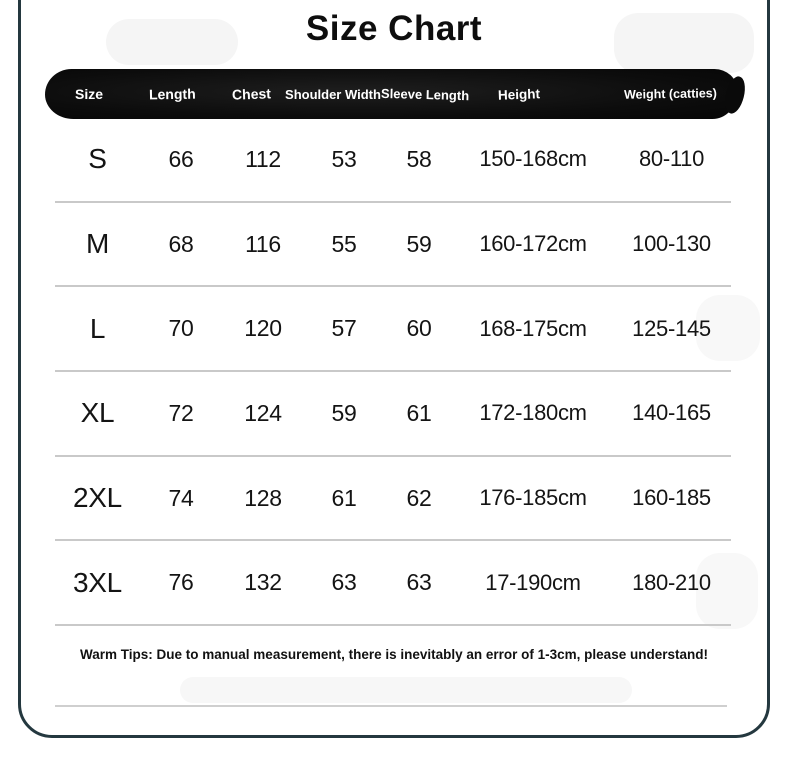  What do you see at coordinates (344, 328) in the screenshot?
I see `cell-shoulder: 57` at bounding box center [344, 328].